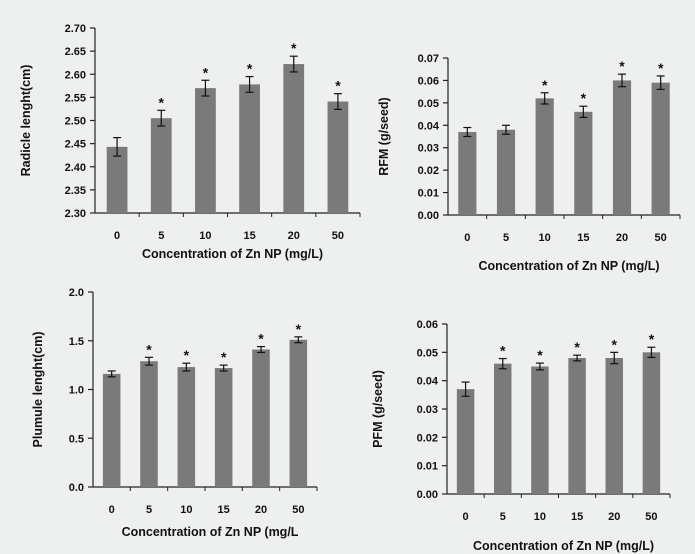 Image resolution: width=695 pixels, height=554 pixels. I want to click on y-tick-label: 2.70, so click(75, 29).